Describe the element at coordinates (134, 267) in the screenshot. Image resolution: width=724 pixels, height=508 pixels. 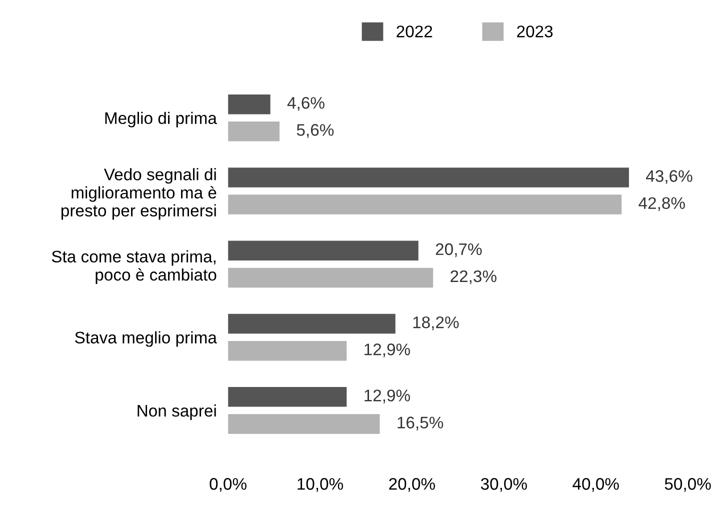
I see `y-tick-label: Sta come stava prima, poco è cambiato` at that location.